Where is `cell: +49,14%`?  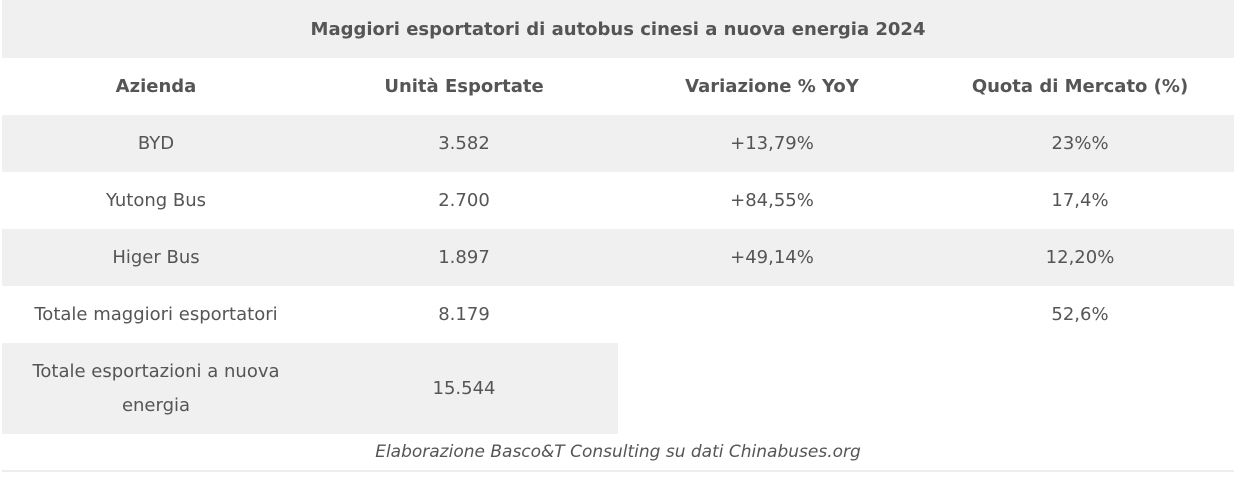
cell: +49,14% is located at coordinates (772, 257).